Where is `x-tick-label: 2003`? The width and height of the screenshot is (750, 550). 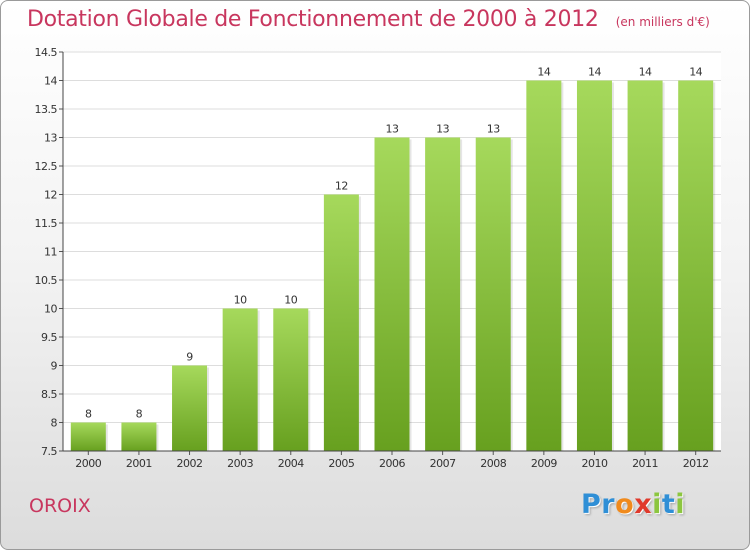 x-tick-label: 2003 is located at coordinates (240, 463).